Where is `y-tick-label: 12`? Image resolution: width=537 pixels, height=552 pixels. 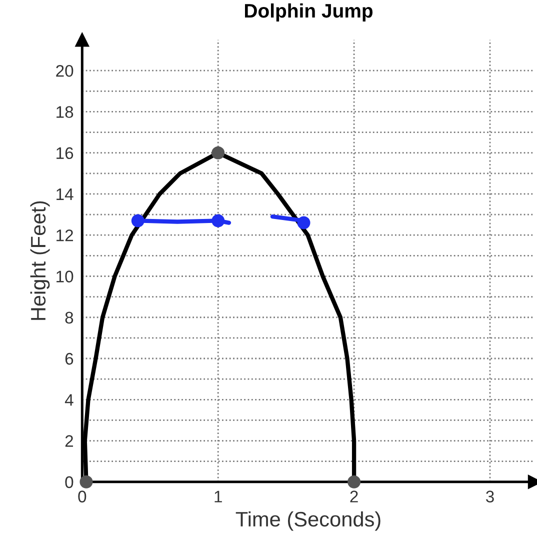 y-tick-label: 12 is located at coordinates (64, 236).